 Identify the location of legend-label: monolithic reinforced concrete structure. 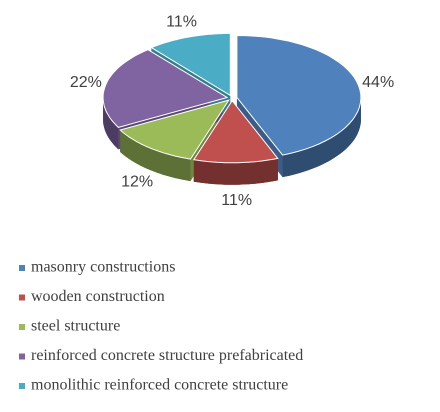
(159, 385).